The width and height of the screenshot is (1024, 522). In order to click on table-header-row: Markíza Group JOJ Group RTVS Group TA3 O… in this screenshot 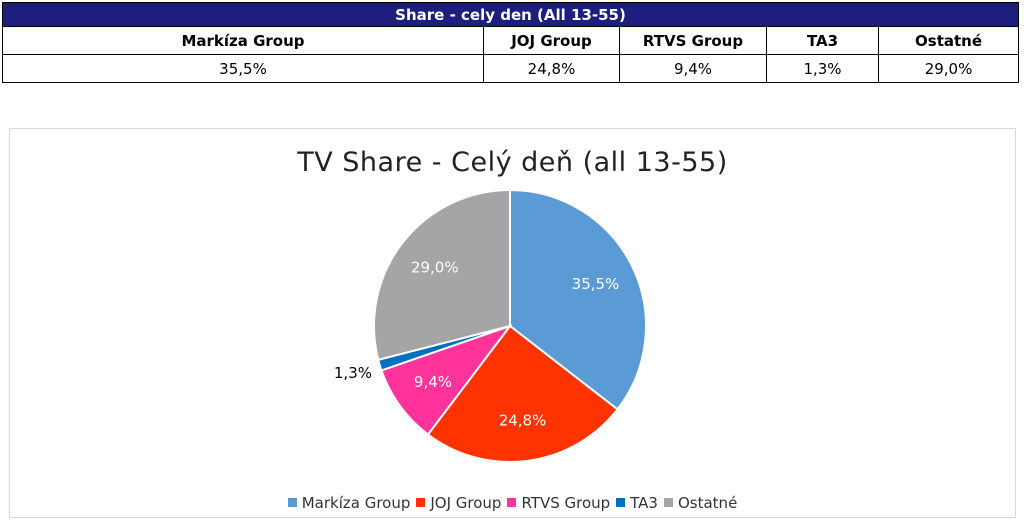, I will do `click(511, 40)`.